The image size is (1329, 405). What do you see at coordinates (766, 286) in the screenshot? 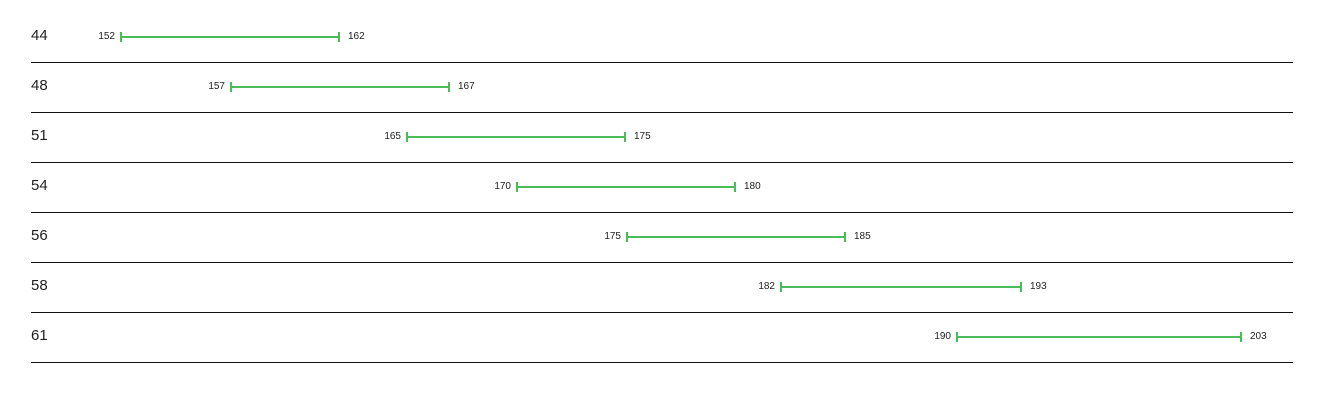
I see `range-min-label: 182` at bounding box center [766, 286].